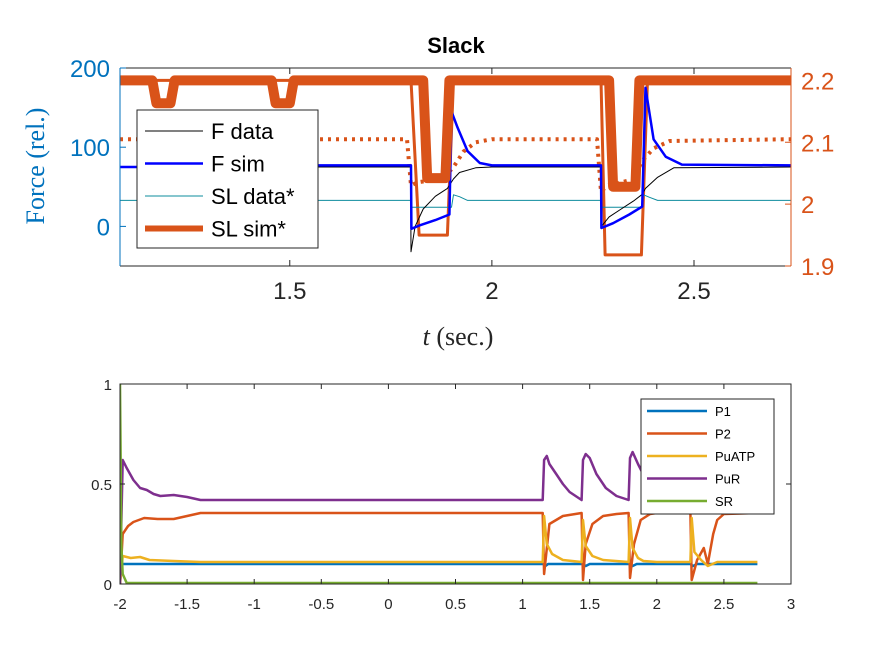 The width and height of the screenshot is (875, 656). What do you see at coordinates (108, 585) in the screenshot?
I see `bottom-y-tick-label: 0` at bounding box center [108, 585].